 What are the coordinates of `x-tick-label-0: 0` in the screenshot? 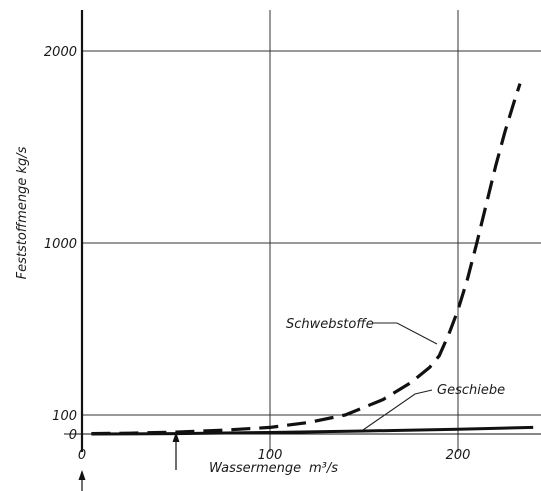 It's located at (82, 455).